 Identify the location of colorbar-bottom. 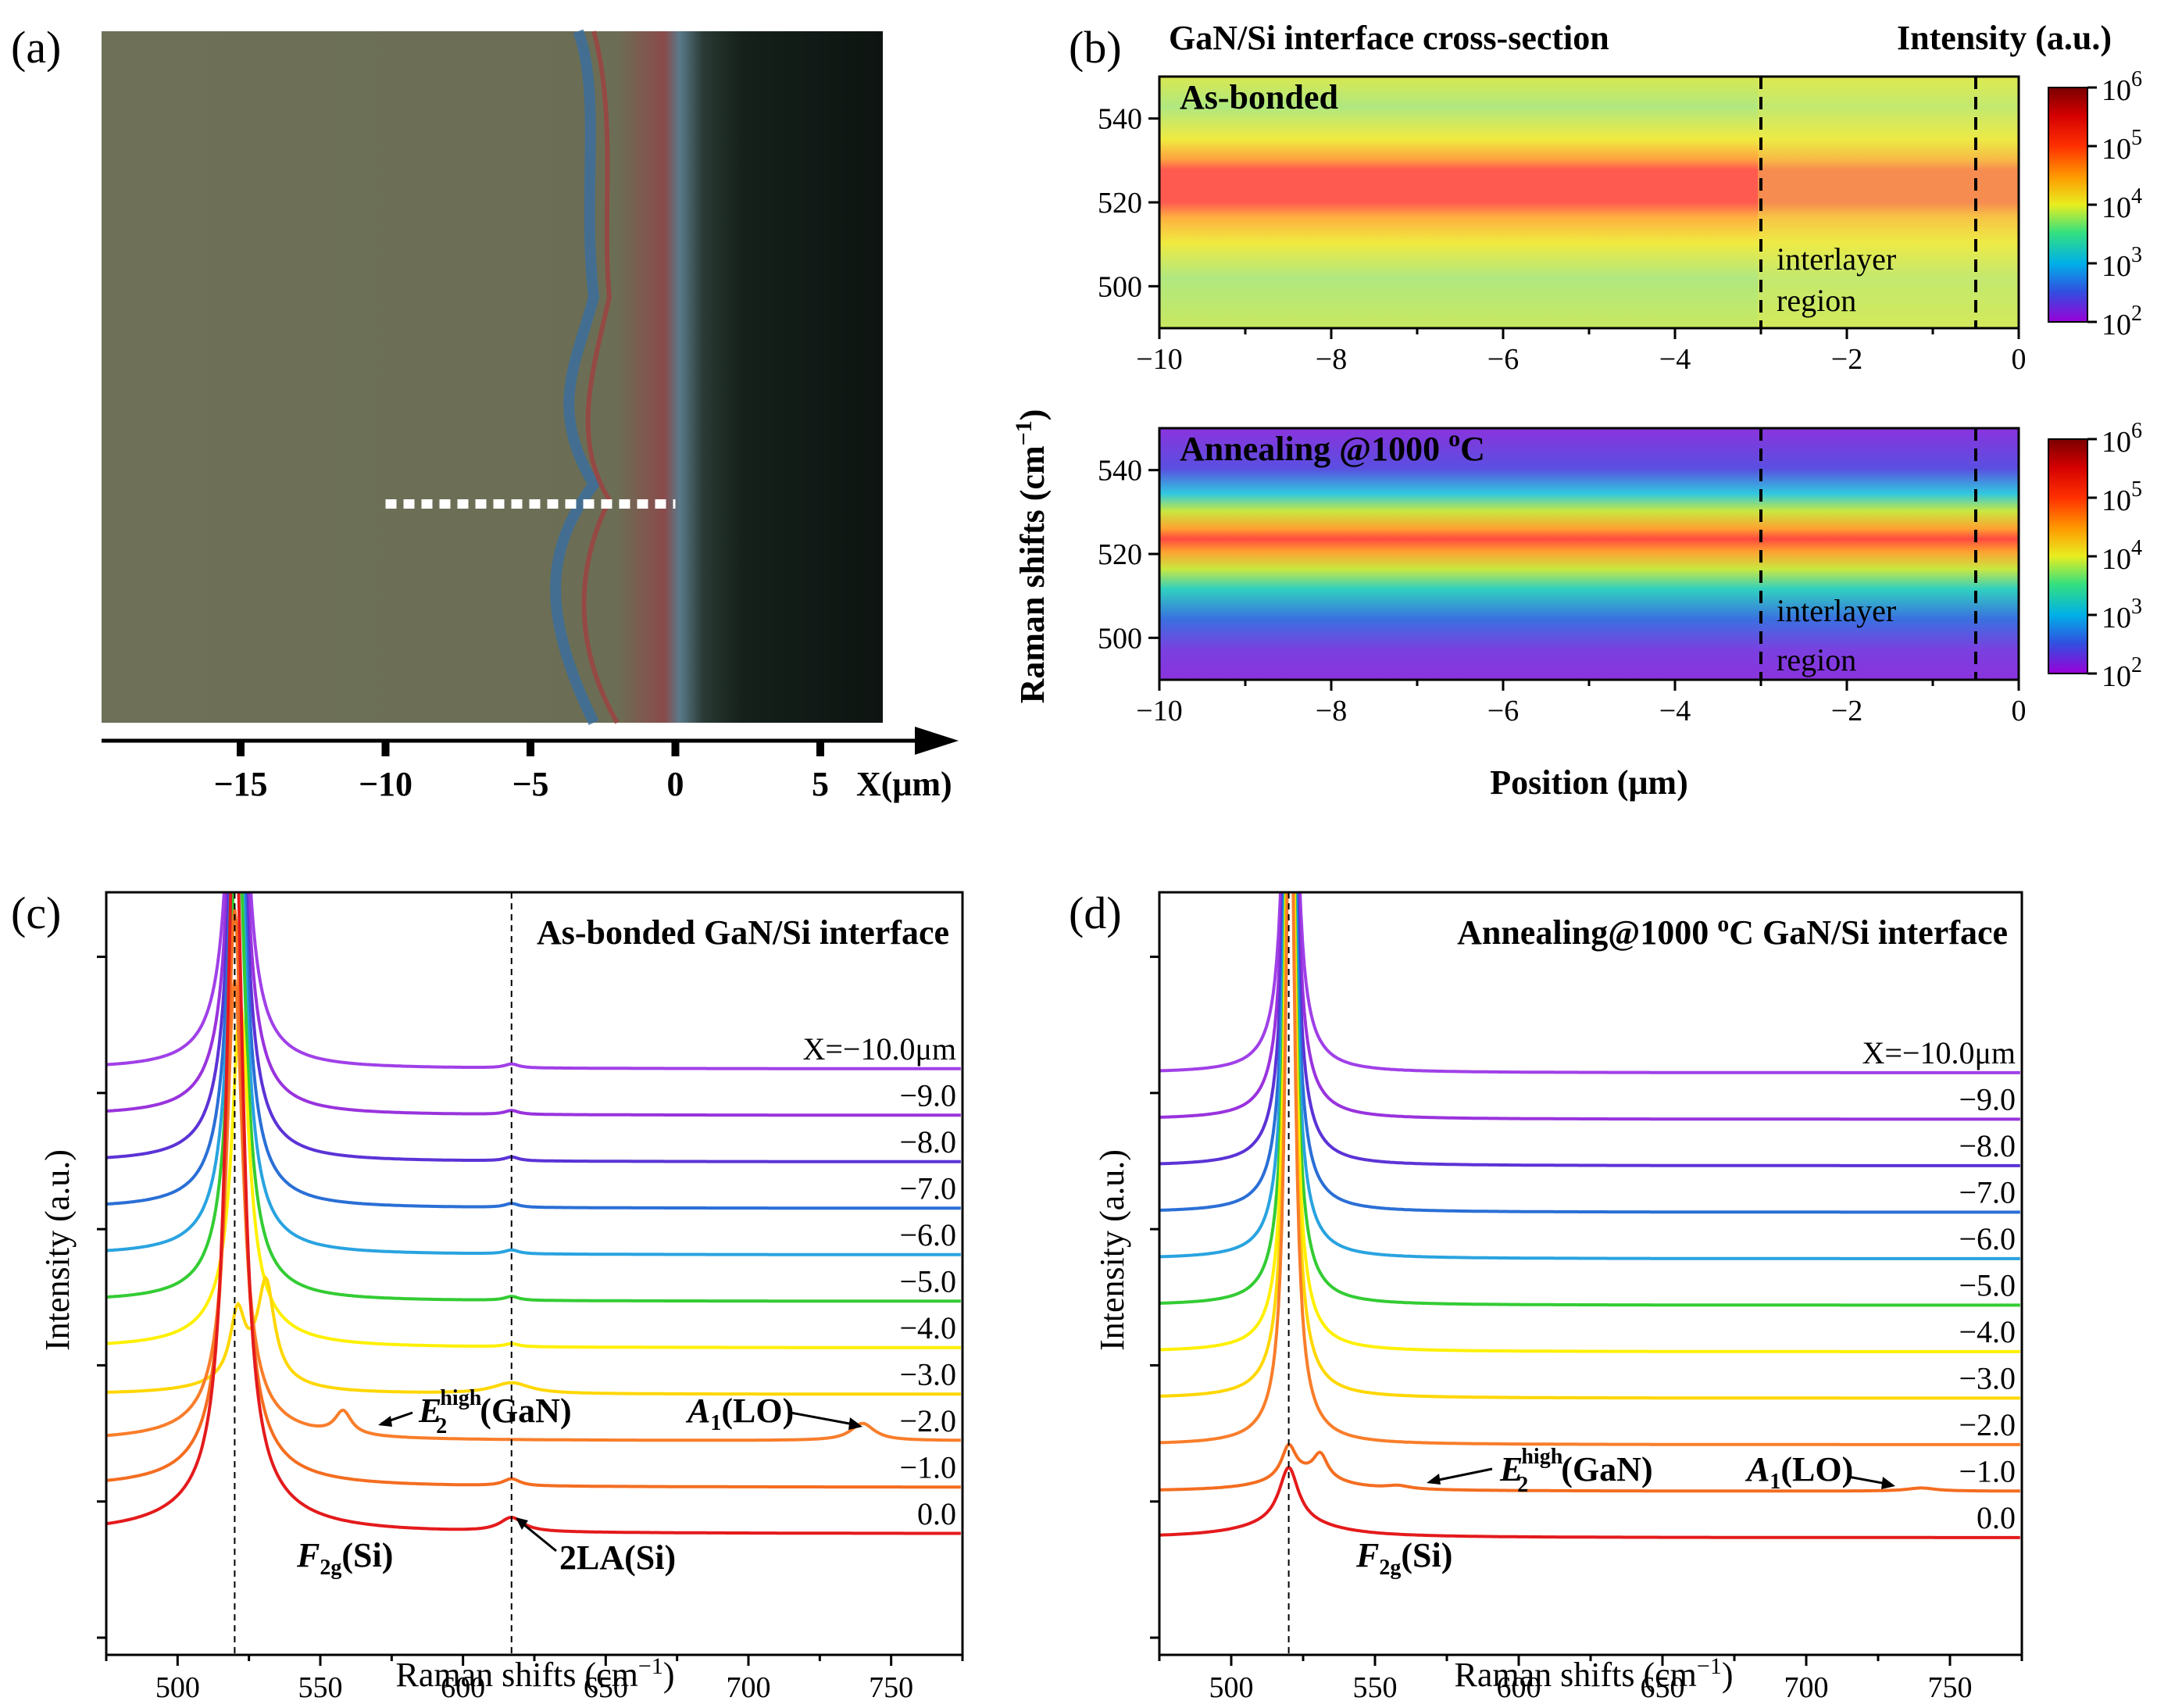
(2068, 556).